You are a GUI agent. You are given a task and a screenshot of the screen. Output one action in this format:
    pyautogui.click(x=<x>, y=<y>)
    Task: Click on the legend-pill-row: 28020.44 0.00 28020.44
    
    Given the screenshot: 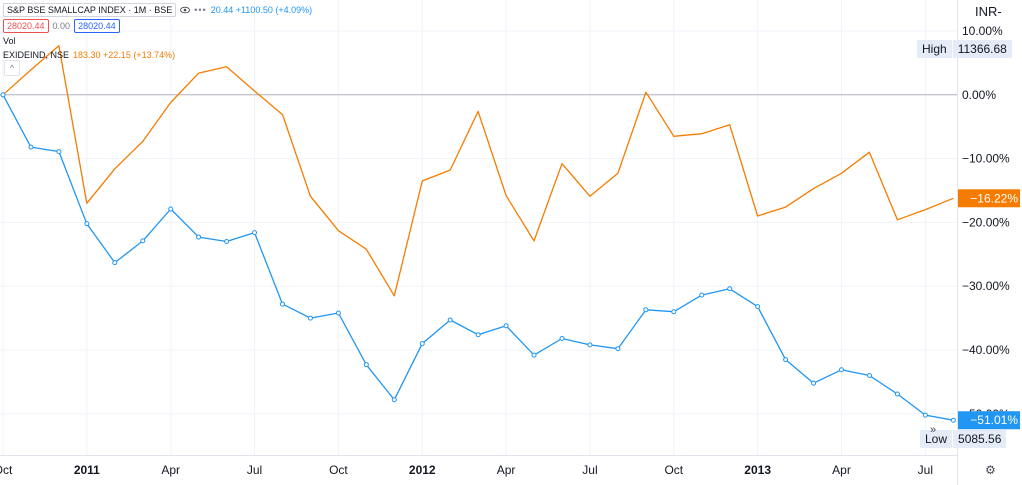 What is the action you would take?
    pyautogui.click(x=157, y=26)
    